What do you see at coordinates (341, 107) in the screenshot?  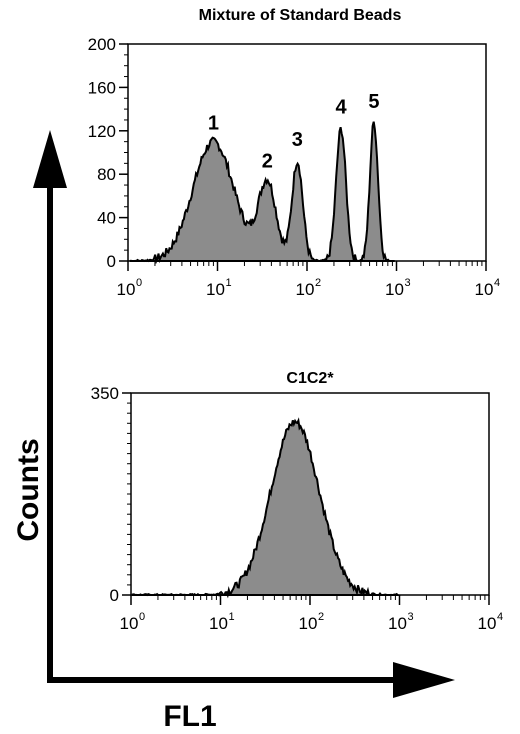 I see `peak-label-4: 4` at bounding box center [341, 107].